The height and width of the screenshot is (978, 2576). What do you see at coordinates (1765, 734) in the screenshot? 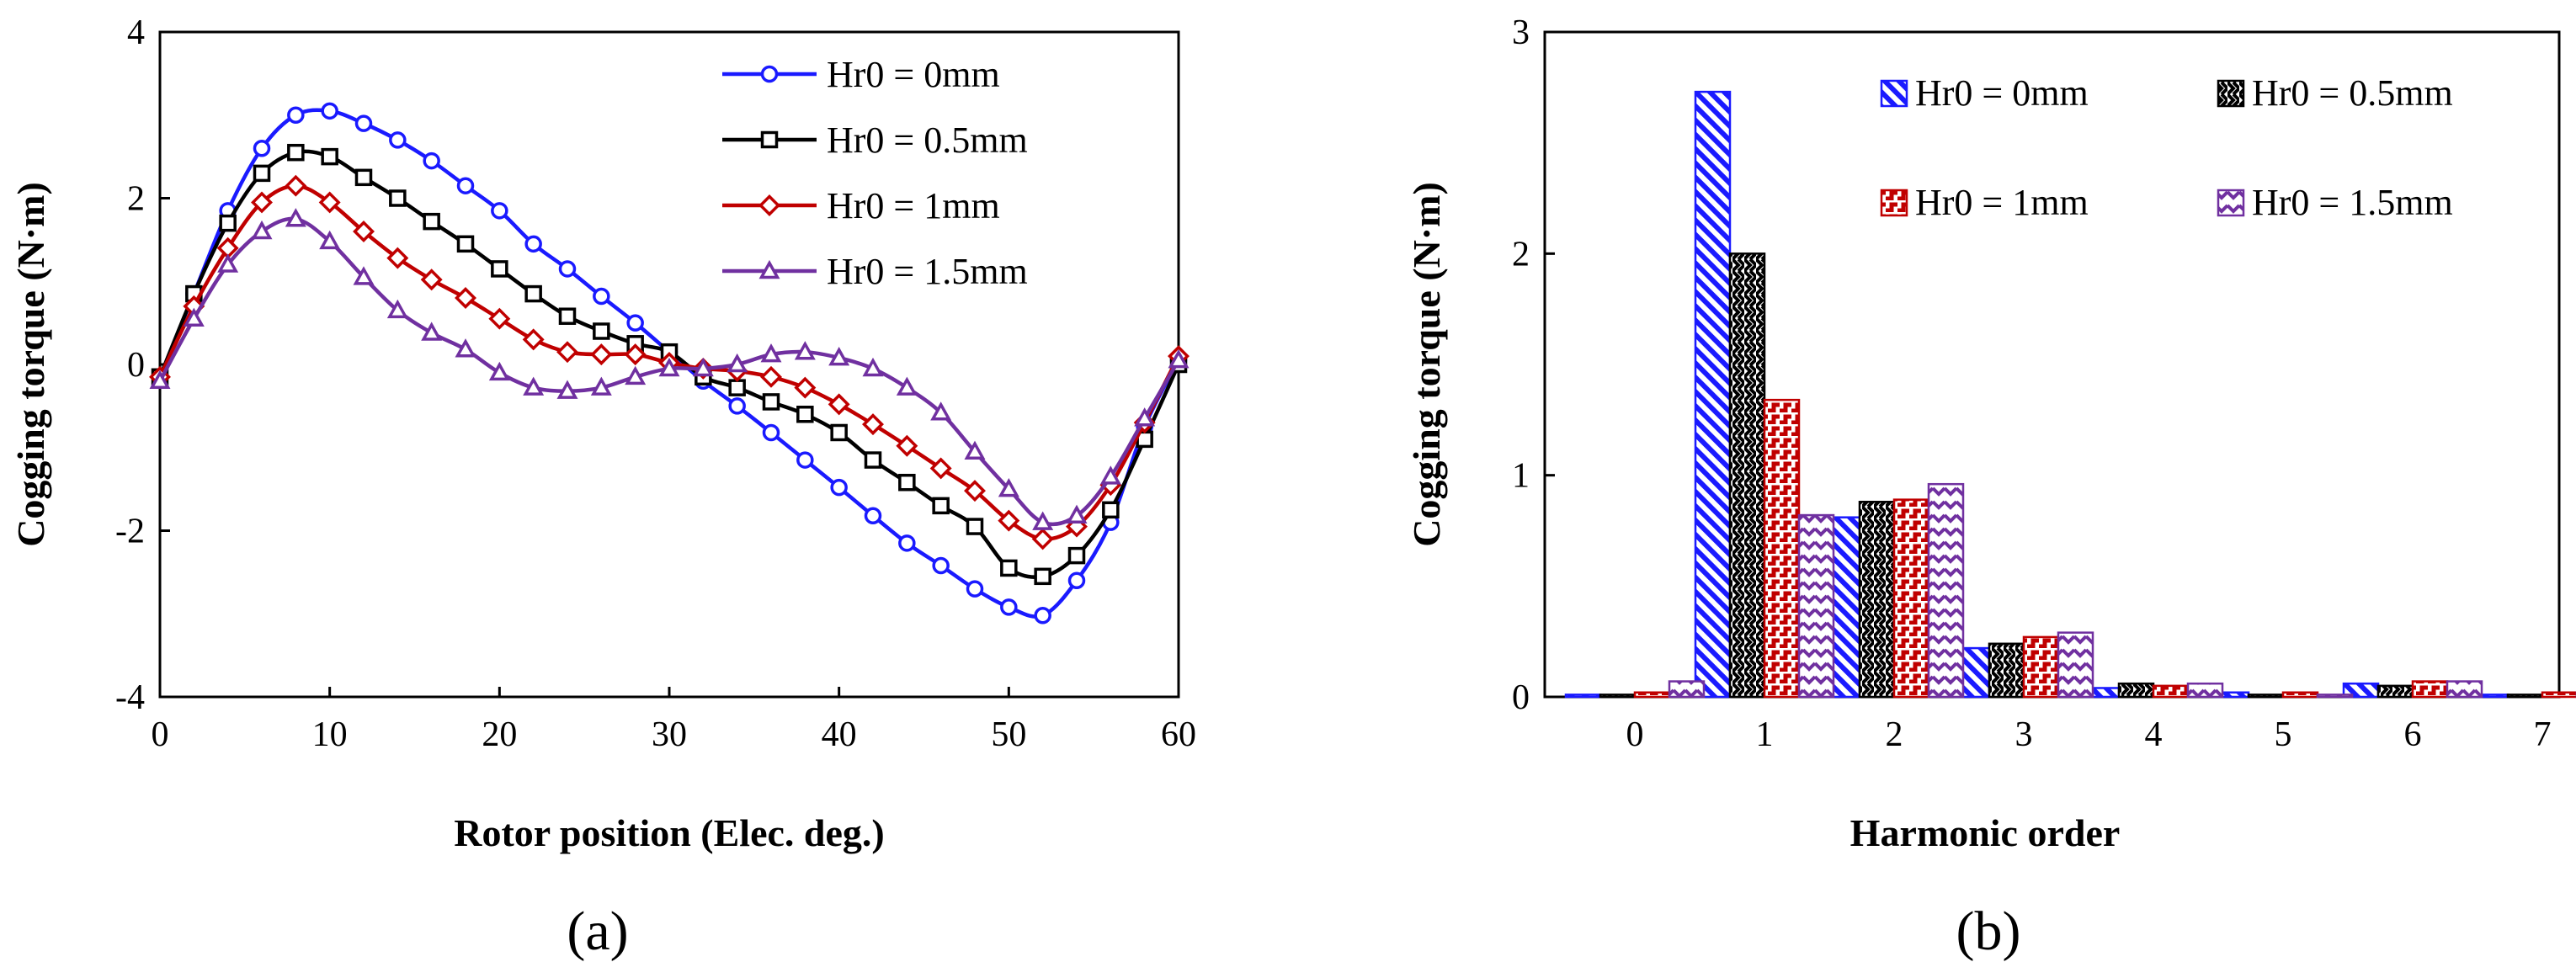
I see `x-tick-label: 1` at bounding box center [1765, 734].